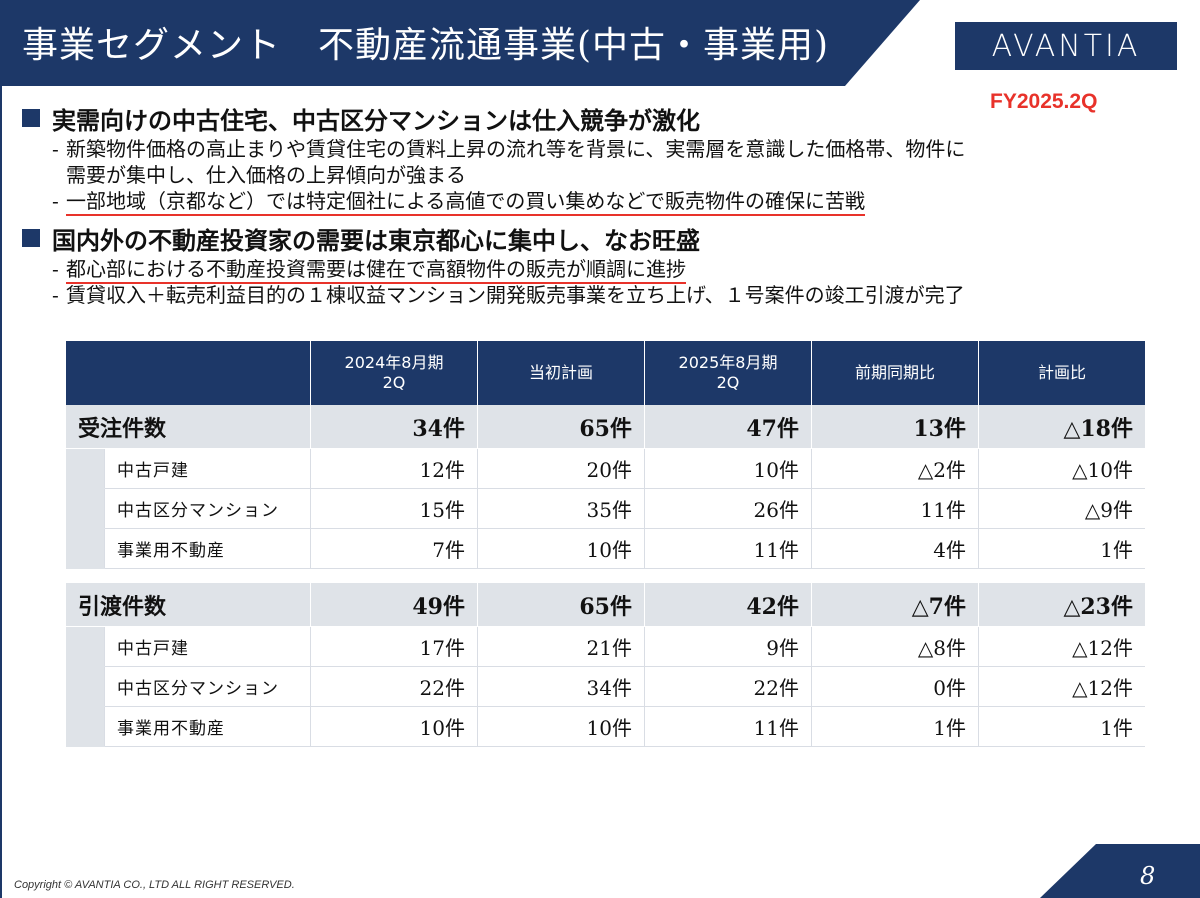 Image resolution: width=1200 pixels, height=898 pixels. I want to click on table-cell: 21件, so click(561, 646).